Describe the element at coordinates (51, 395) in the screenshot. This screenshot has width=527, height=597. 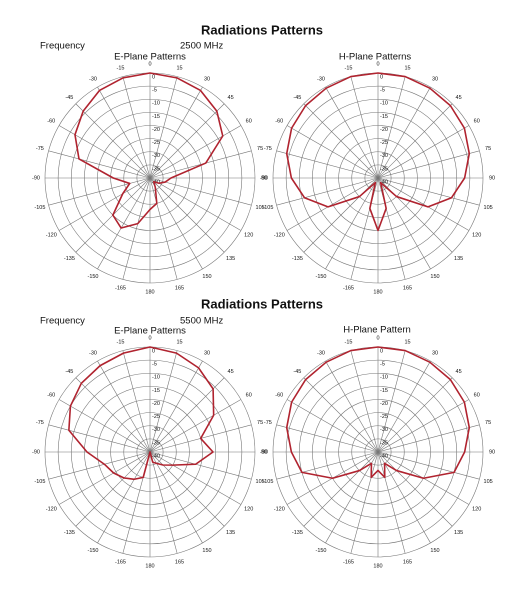
I see `angle-tick-label: -60` at that location.